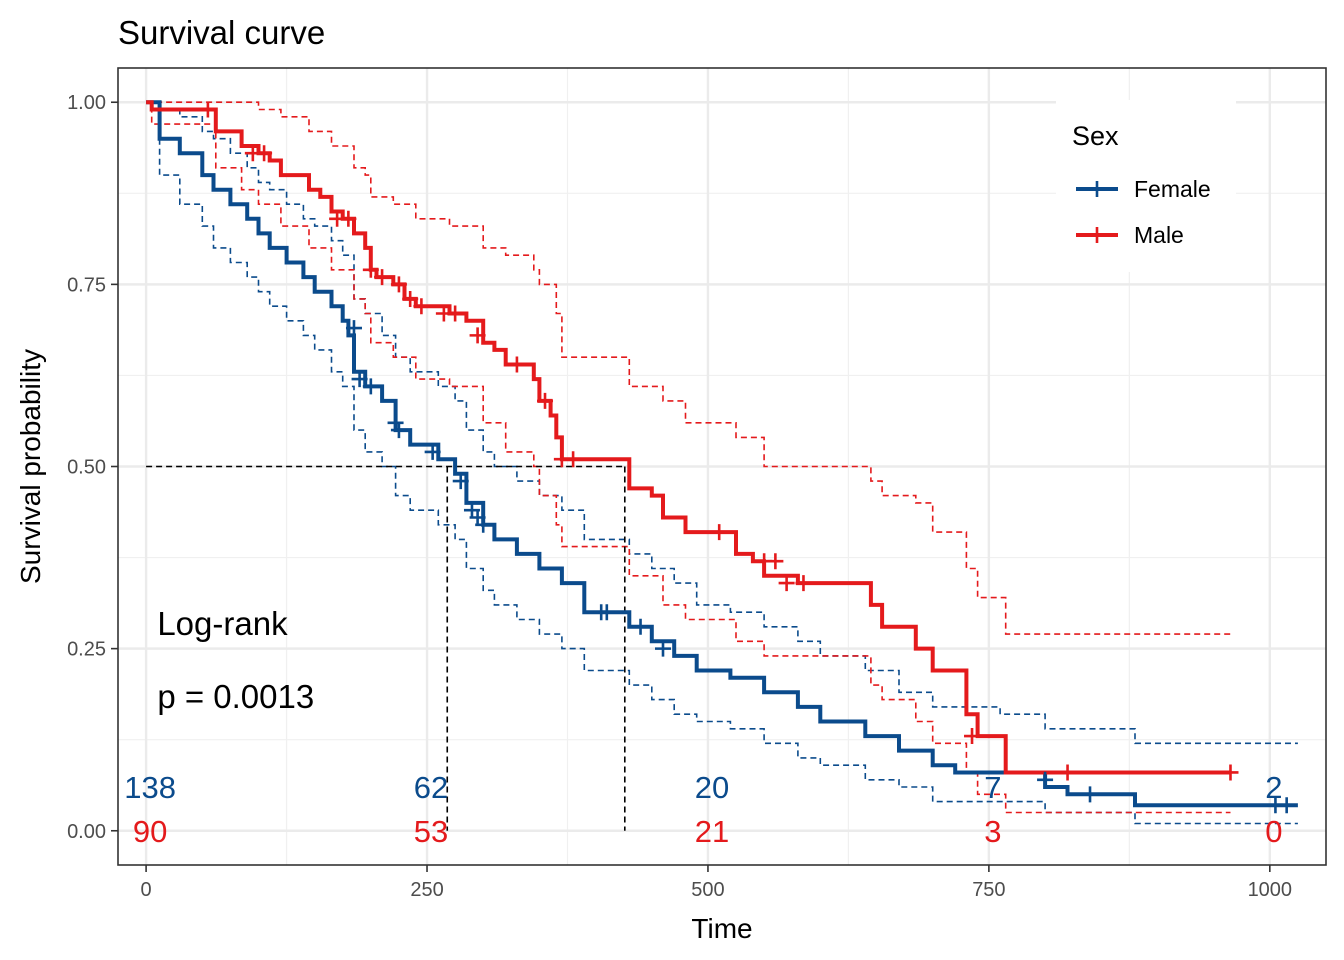  I want to click on legend-background, so click(1146, 186).